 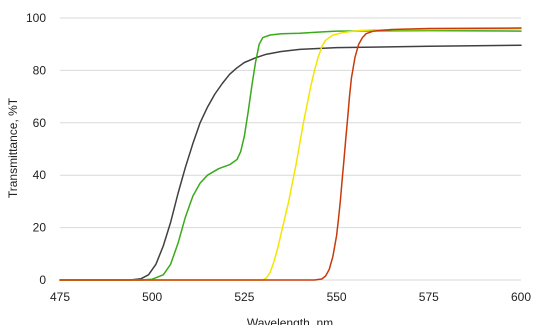 I want to click on x-axis-label: Wavelength, nm, so click(x=290, y=320).